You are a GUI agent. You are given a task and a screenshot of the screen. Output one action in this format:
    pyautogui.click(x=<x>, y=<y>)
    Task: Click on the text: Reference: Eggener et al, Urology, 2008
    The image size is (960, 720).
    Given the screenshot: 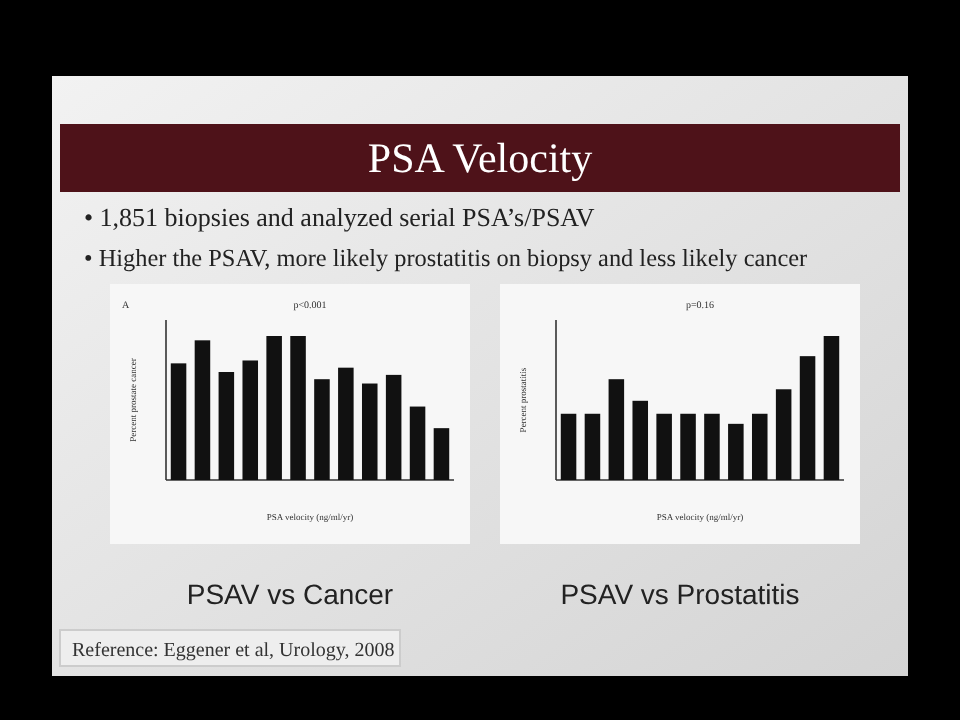 What is the action you would take?
    pyautogui.click(x=233, y=651)
    